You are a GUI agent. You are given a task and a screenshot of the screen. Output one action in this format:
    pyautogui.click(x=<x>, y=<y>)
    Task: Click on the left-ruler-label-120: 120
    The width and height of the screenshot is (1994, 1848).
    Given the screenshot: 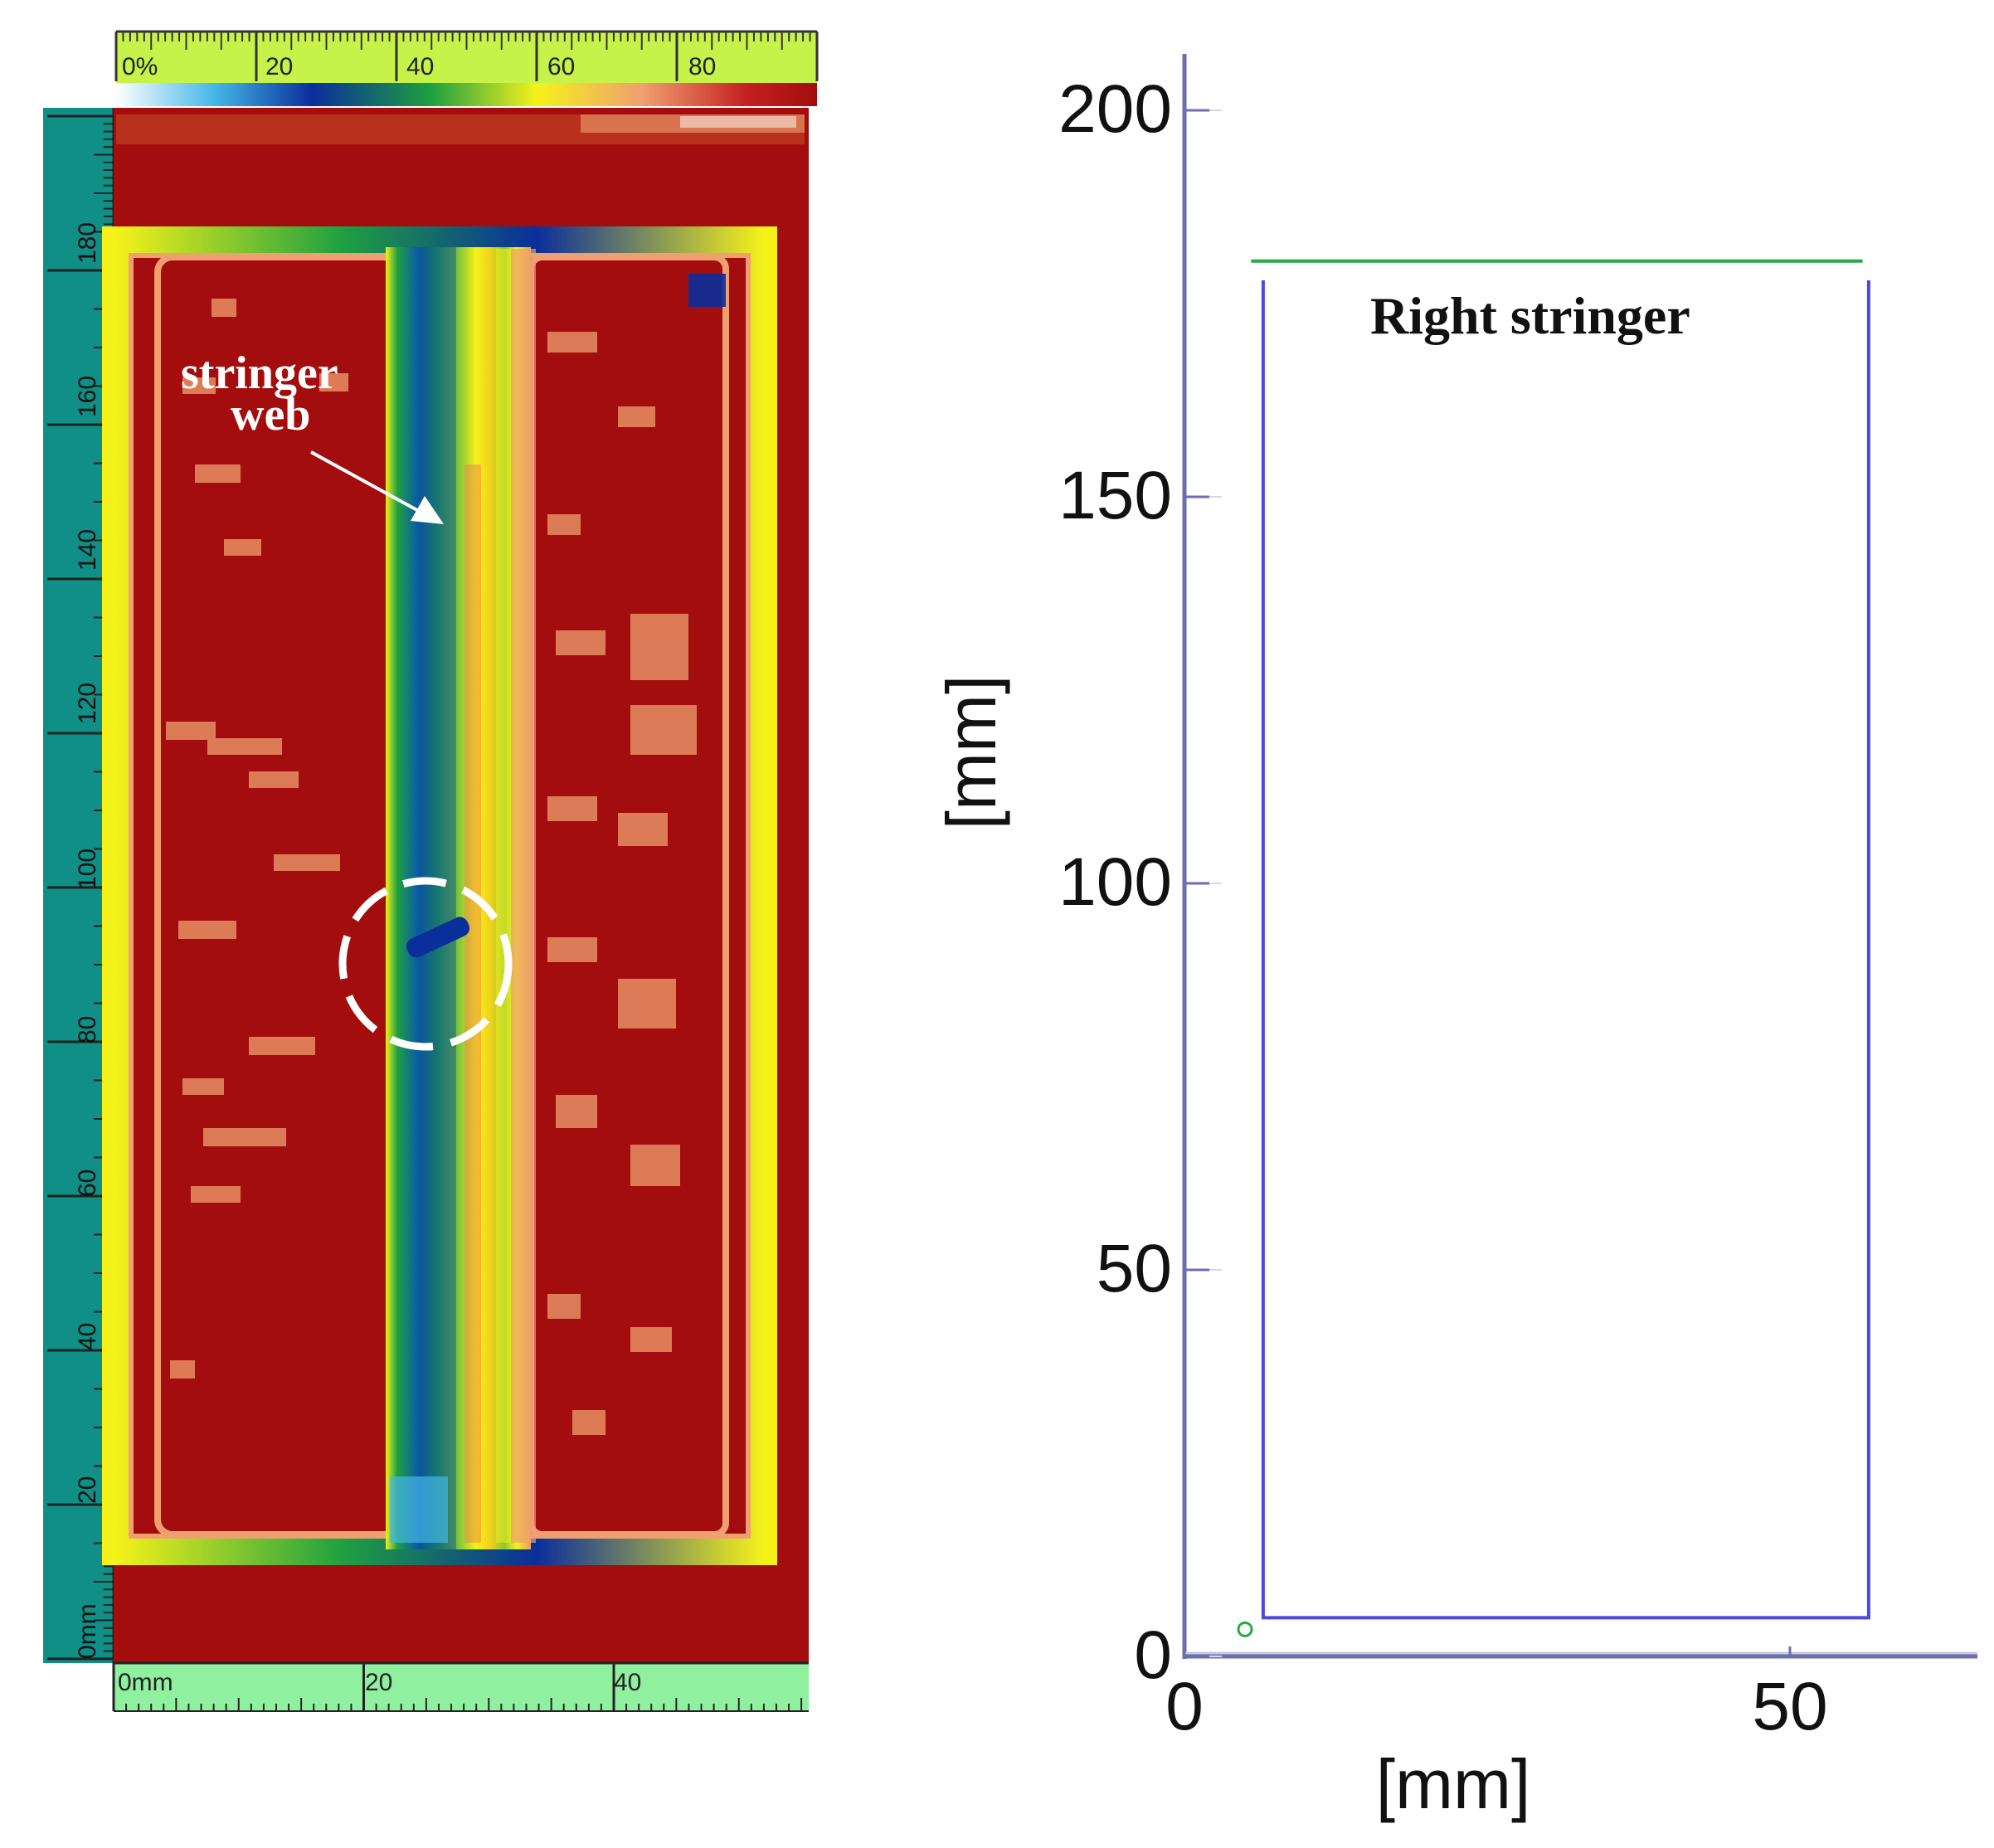 What is the action you would take?
    pyautogui.click(x=87, y=703)
    